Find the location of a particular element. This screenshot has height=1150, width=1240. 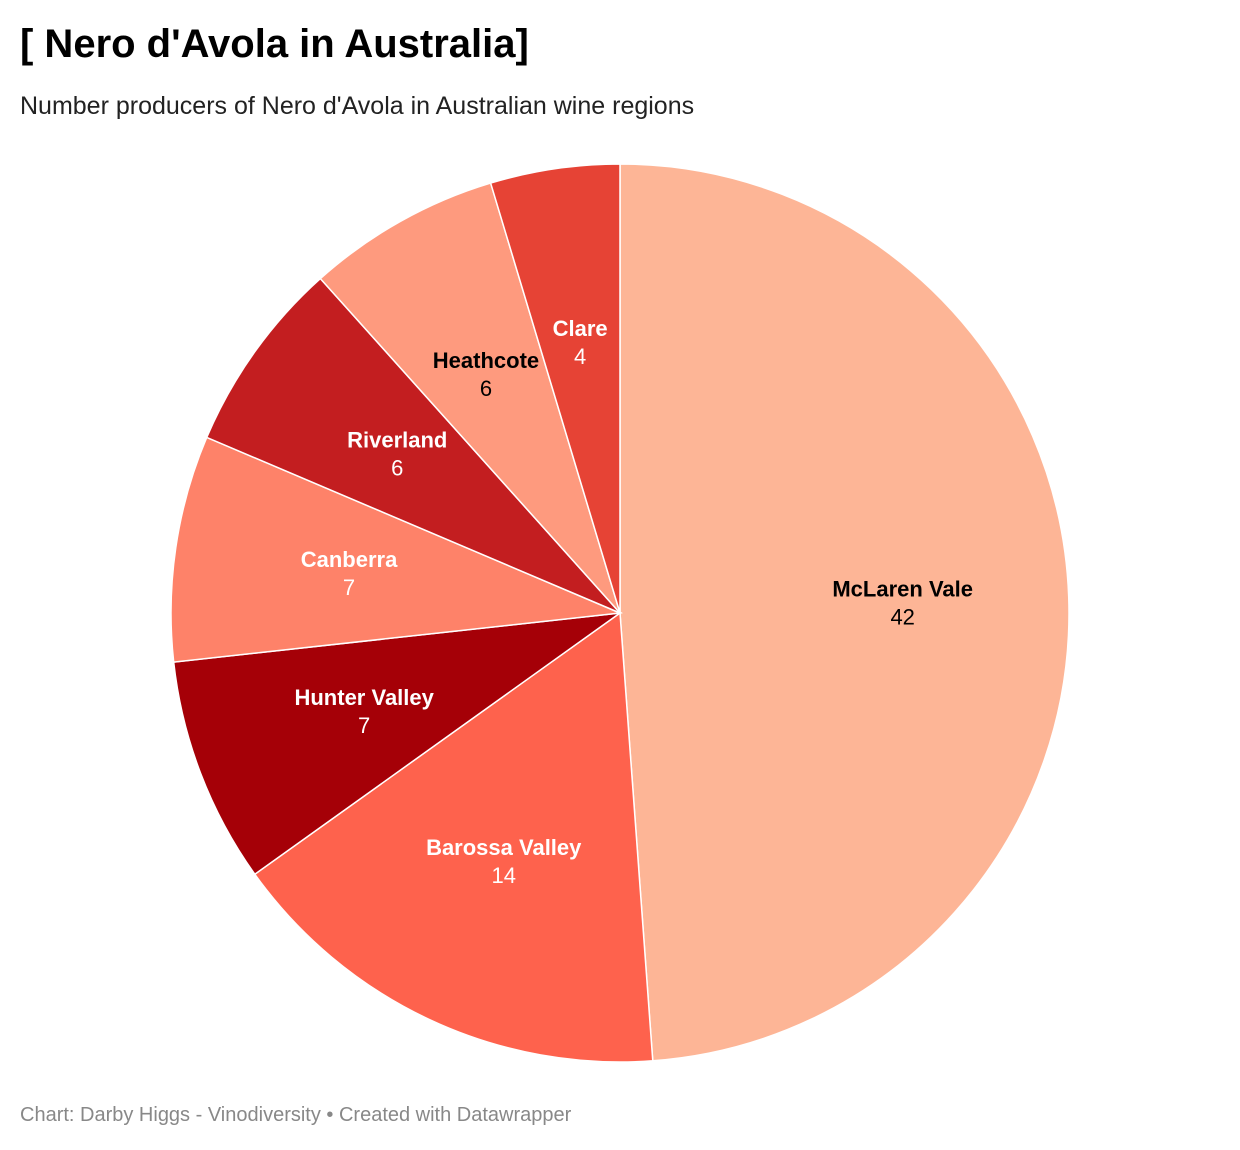

pie-label-value: 4 is located at coordinates (580, 356).